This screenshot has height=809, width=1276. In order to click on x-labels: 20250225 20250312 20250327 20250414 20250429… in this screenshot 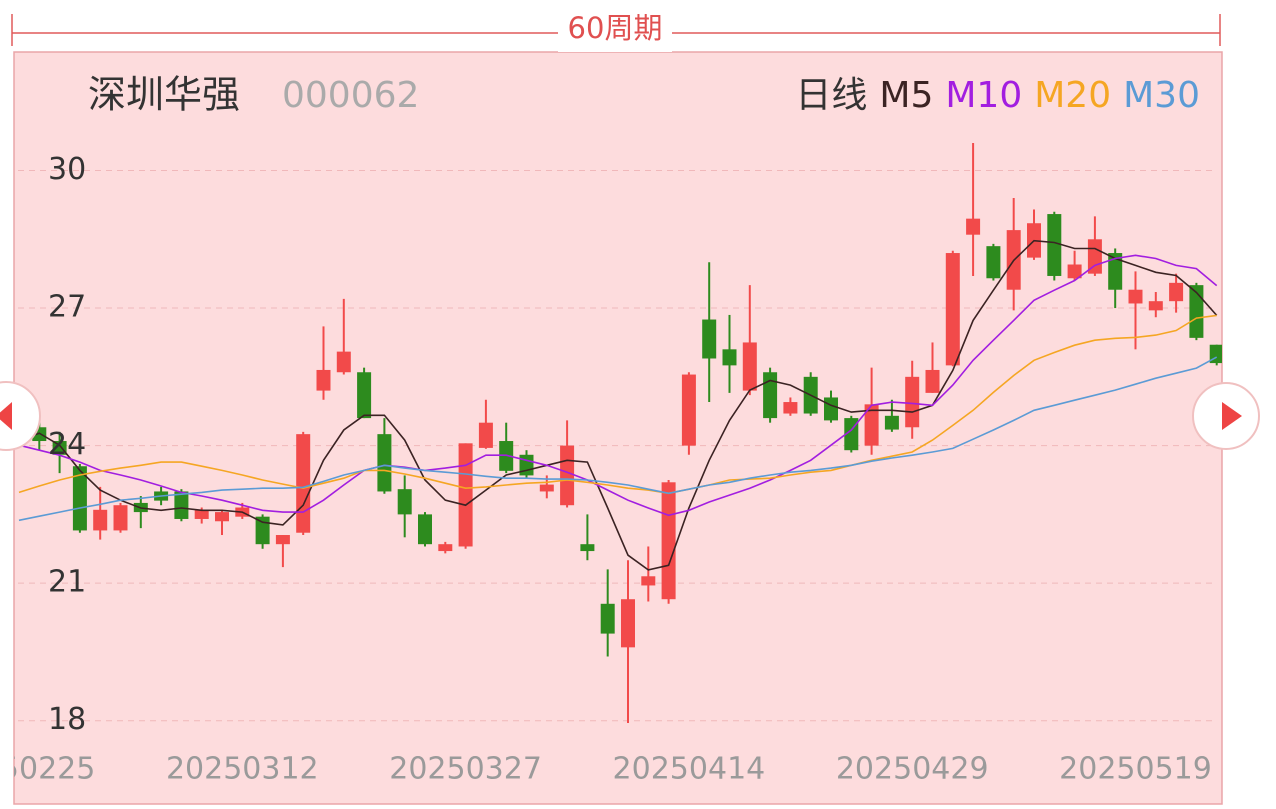, I will do `click(606, 769)`.